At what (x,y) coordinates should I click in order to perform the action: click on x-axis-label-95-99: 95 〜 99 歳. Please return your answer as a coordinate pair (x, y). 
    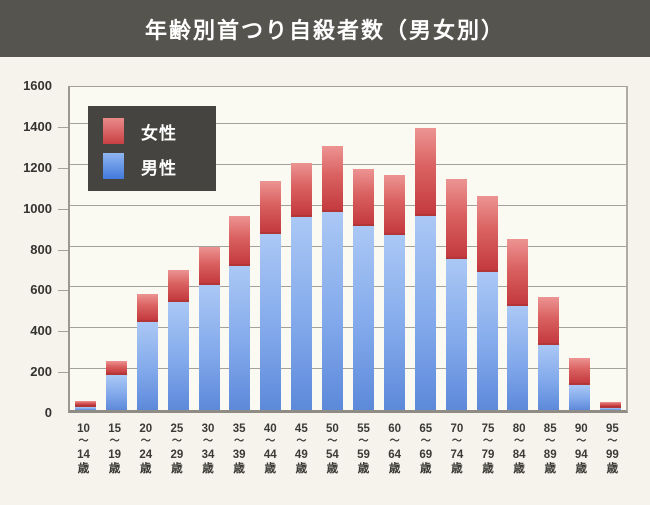
    Looking at the image, I should click on (612, 449).